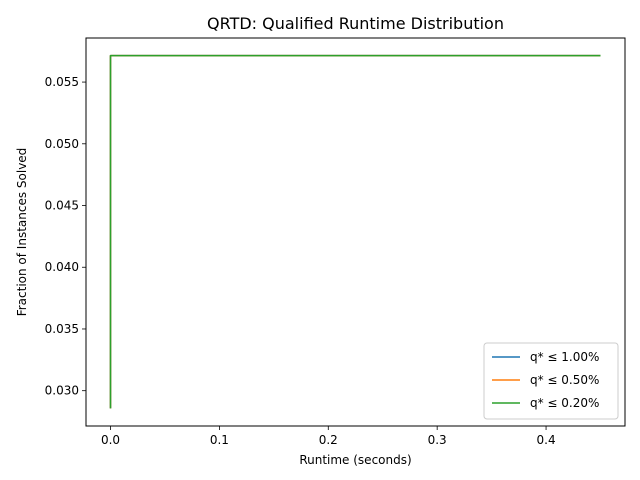  What do you see at coordinates (355, 23) in the screenshot?
I see `chart-title: QRTD: Qualified Runtime Distribution` at bounding box center [355, 23].